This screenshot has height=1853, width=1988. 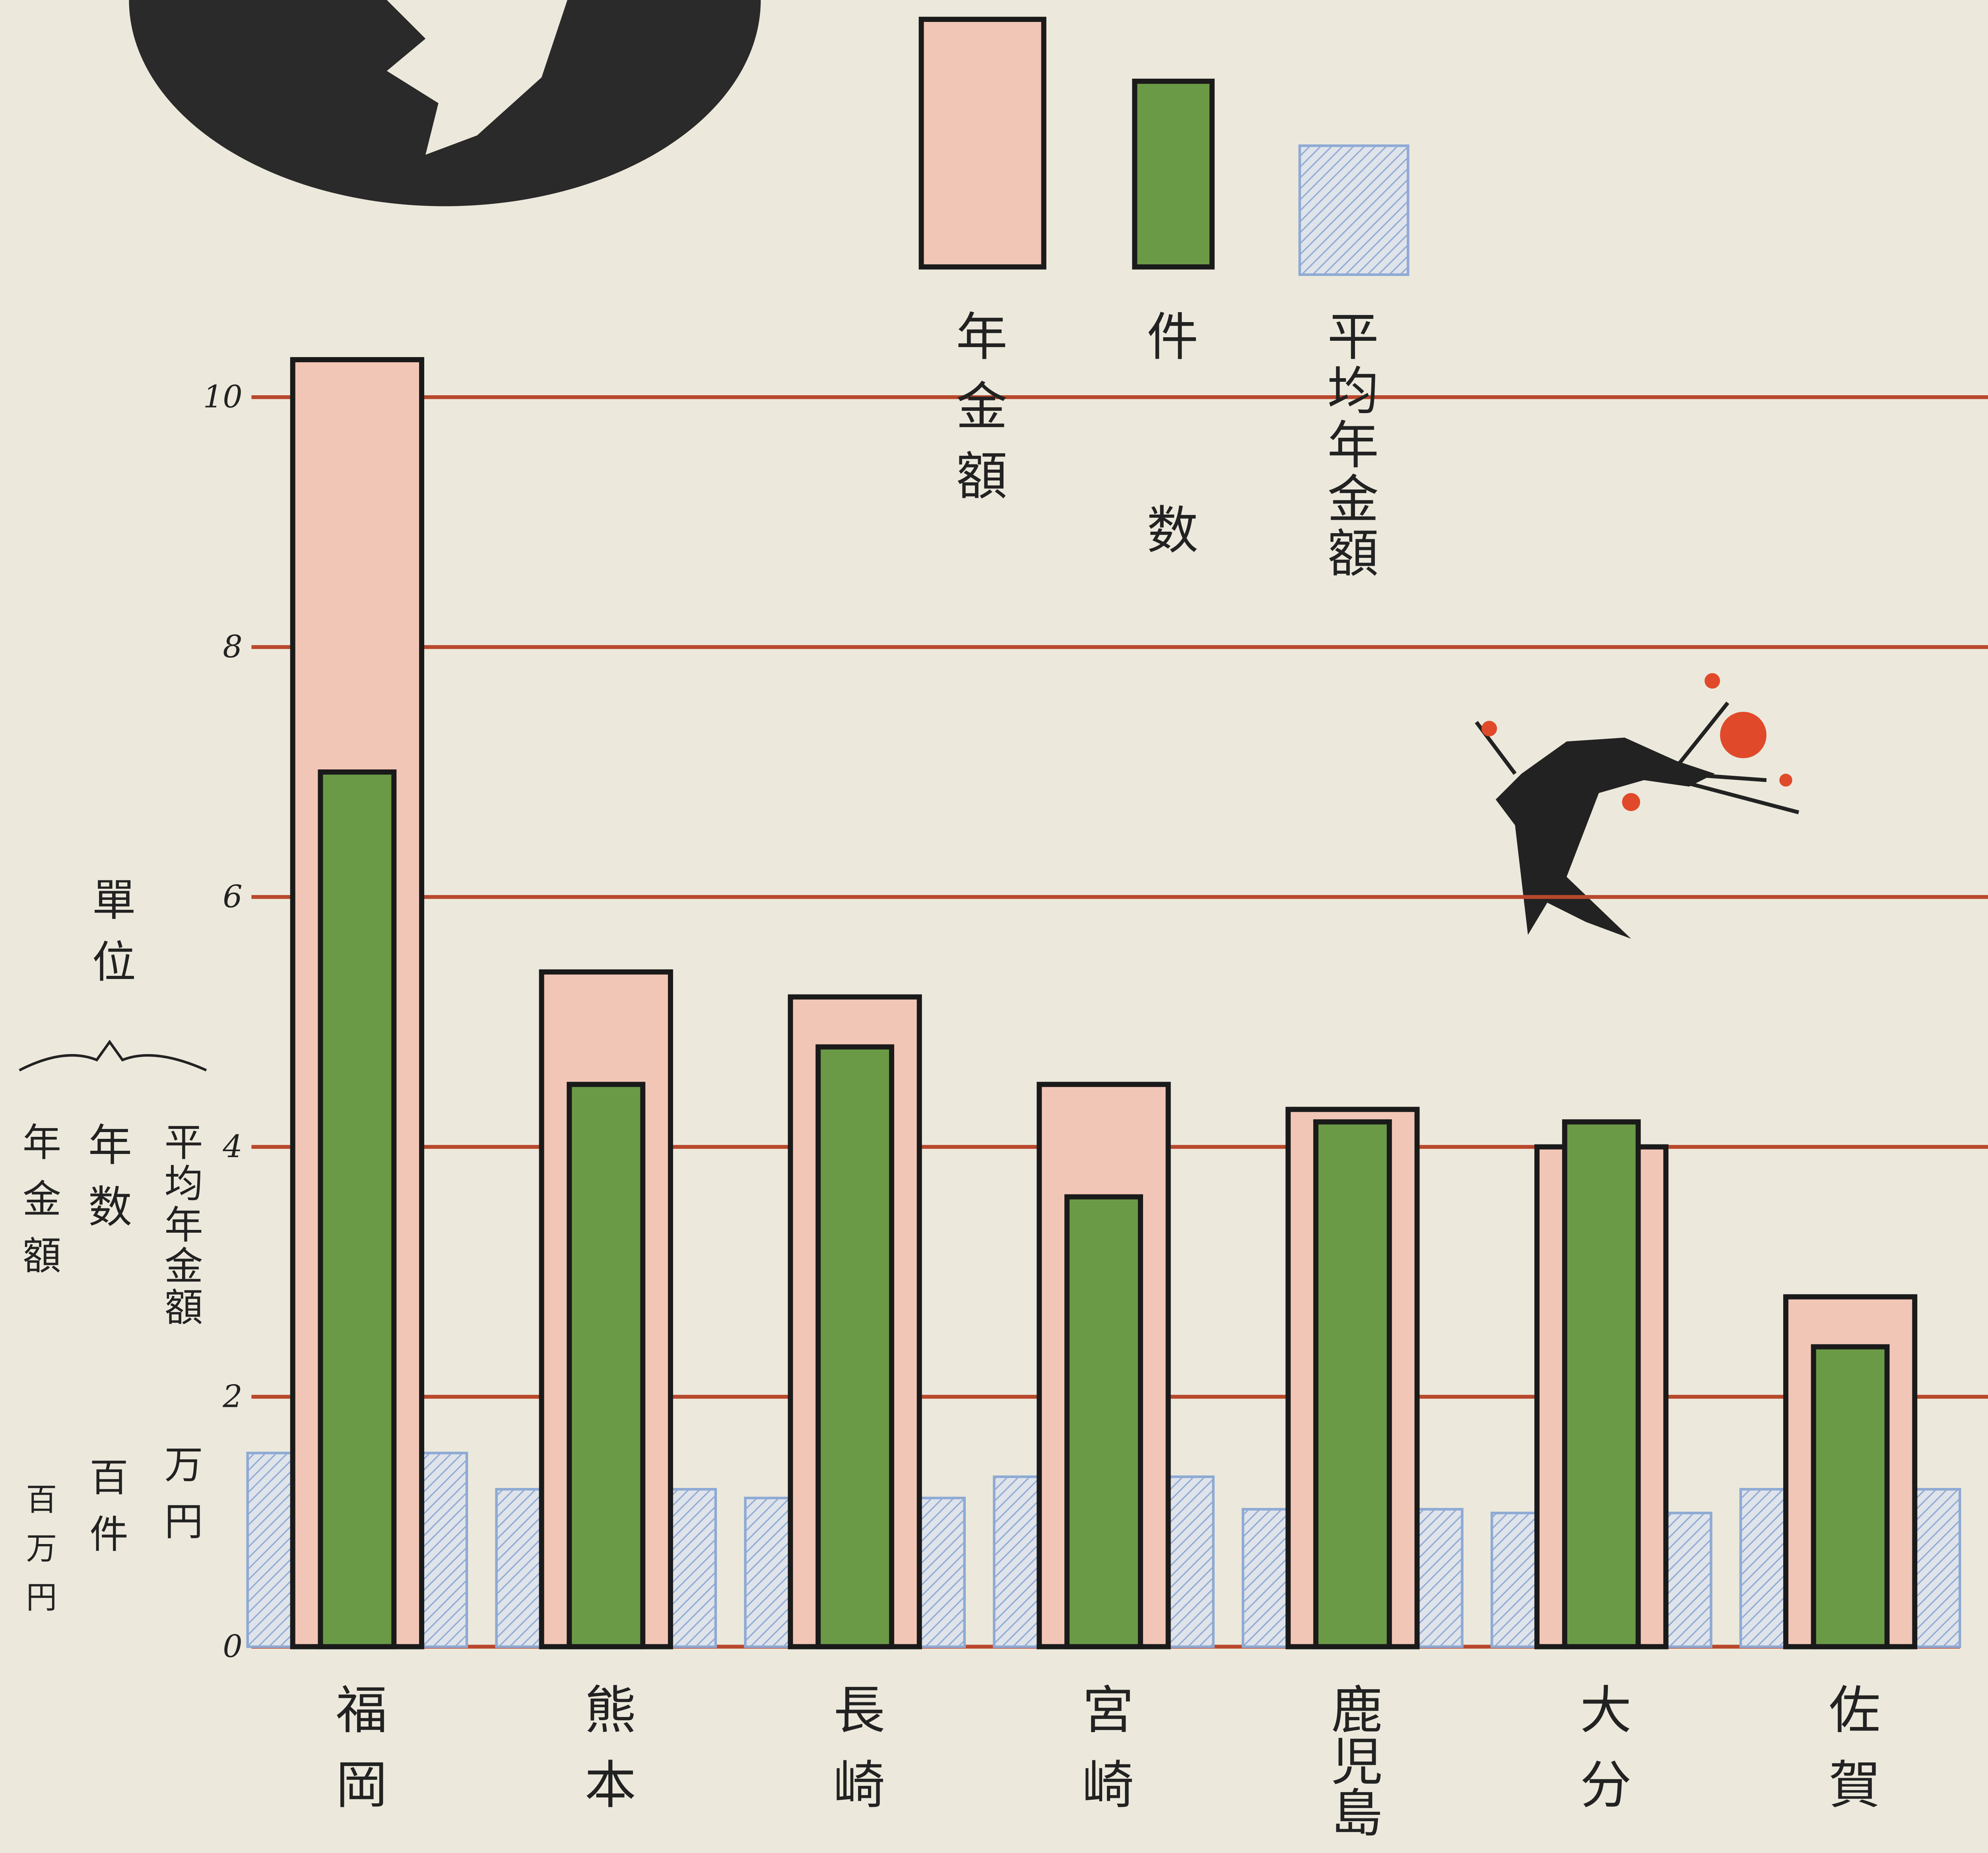 I want to click on axis-label-name: 年数, so click(x=105, y=1183).